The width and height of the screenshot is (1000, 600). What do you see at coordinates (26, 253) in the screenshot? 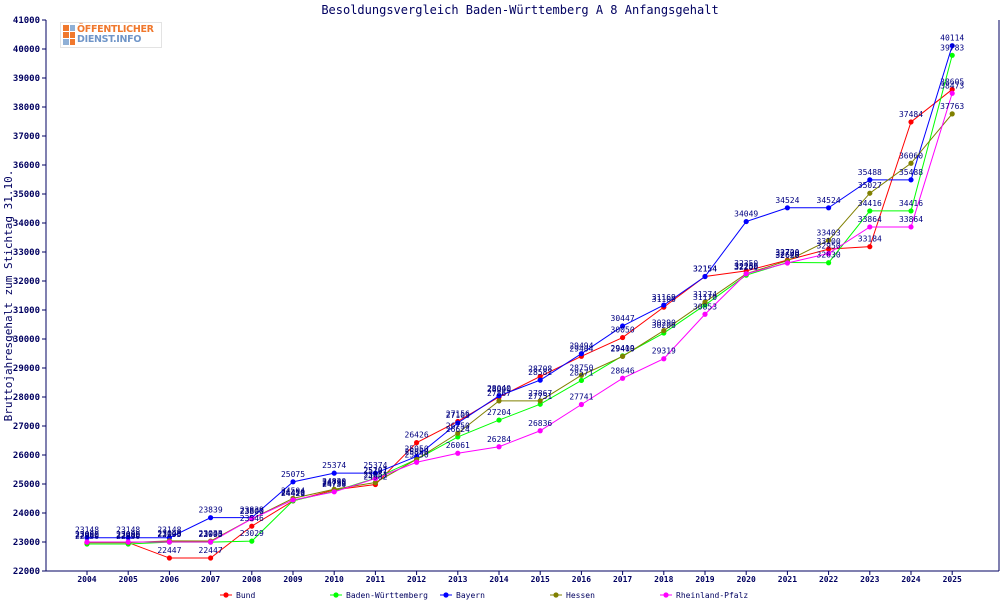
I see `y-tick-label: 33000` at bounding box center [26, 253].